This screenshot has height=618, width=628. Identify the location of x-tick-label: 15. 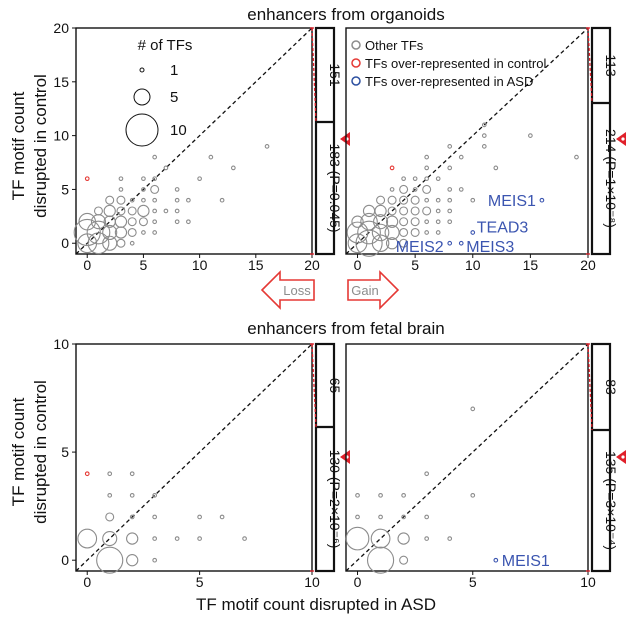
(531, 265).